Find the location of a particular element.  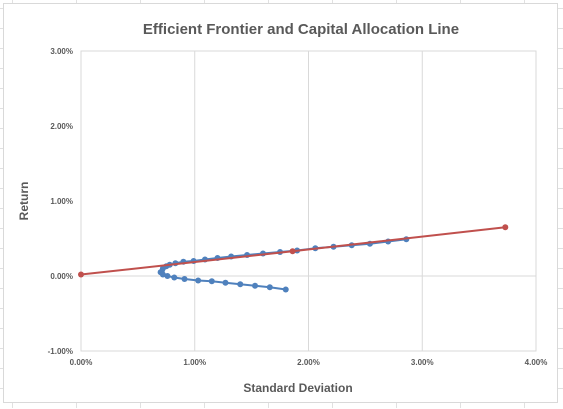

y-tick-label: -1.00% is located at coordinates (60, 351).